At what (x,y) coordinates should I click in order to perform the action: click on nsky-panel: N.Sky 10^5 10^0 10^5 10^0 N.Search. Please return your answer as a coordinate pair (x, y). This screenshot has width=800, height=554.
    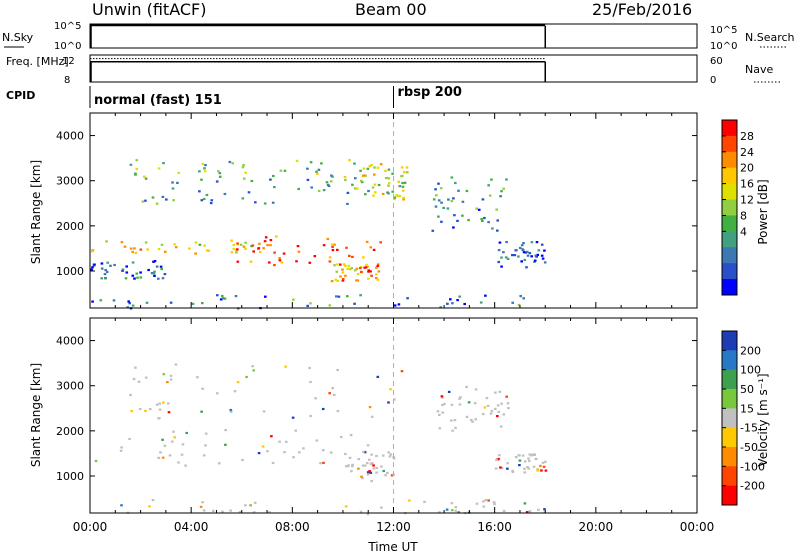
    Looking at the image, I should click on (398, 36).